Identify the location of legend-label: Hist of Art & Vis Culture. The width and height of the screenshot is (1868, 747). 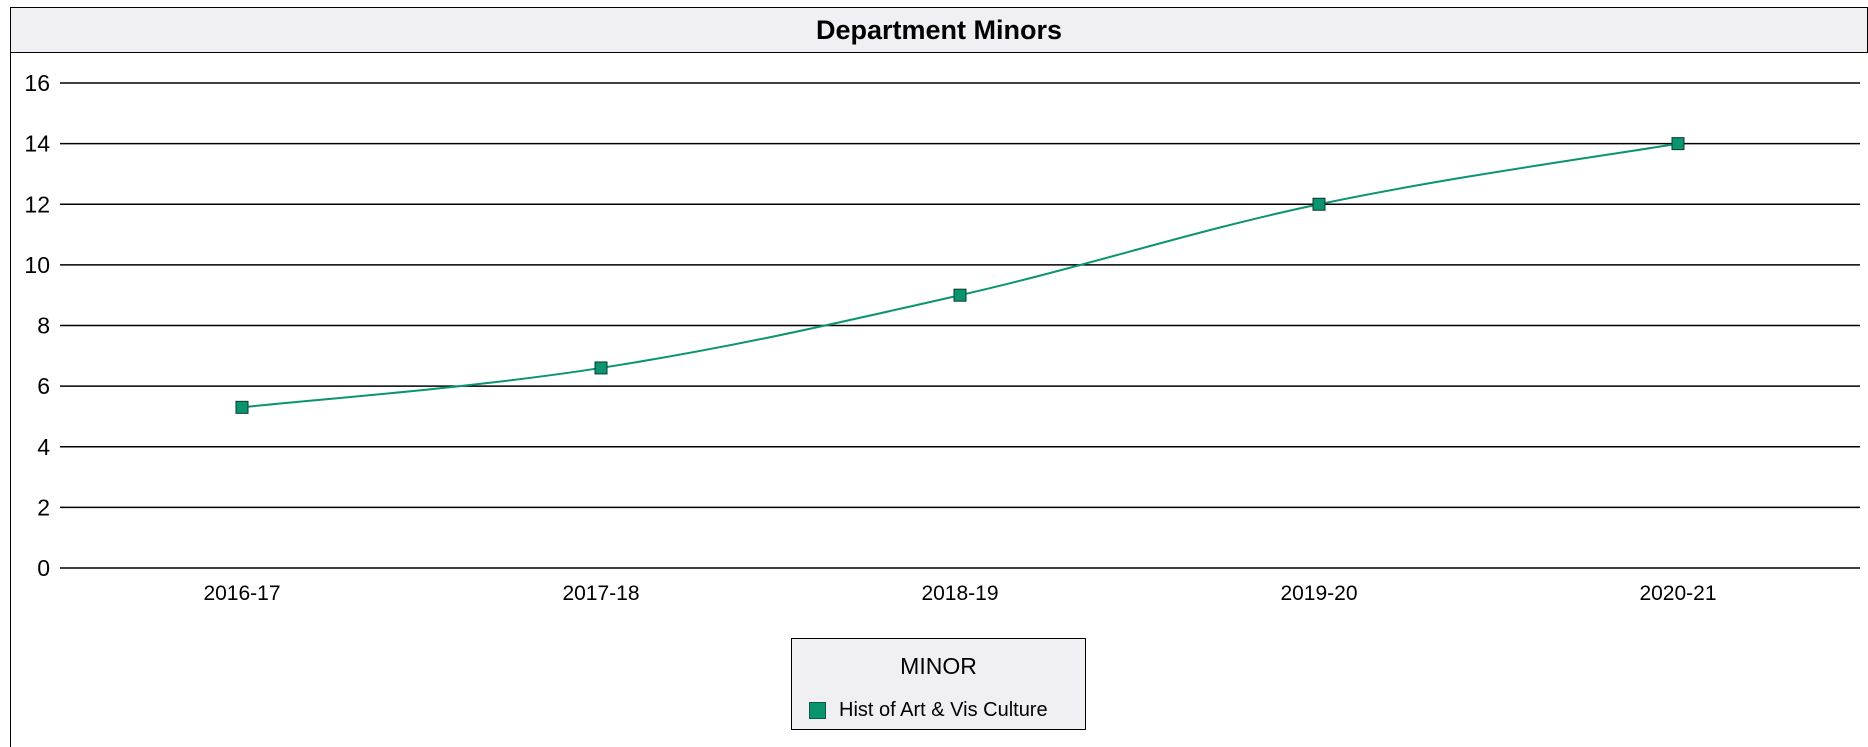
(943, 710).